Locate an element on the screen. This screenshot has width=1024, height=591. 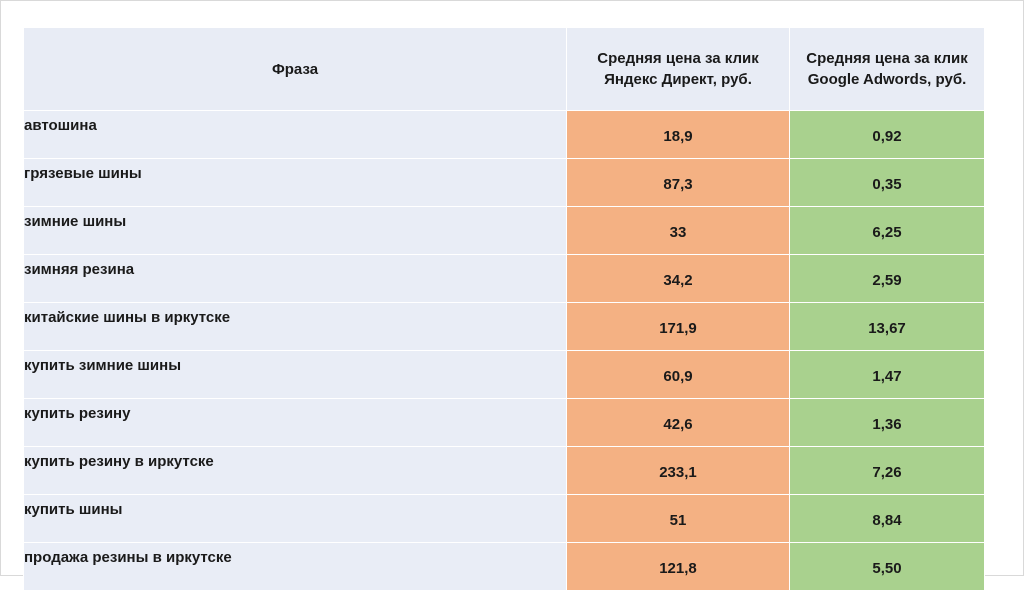
header-cell: Средняя цена за клик Яндекс Директ, руб. is located at coordinates (678, 69).